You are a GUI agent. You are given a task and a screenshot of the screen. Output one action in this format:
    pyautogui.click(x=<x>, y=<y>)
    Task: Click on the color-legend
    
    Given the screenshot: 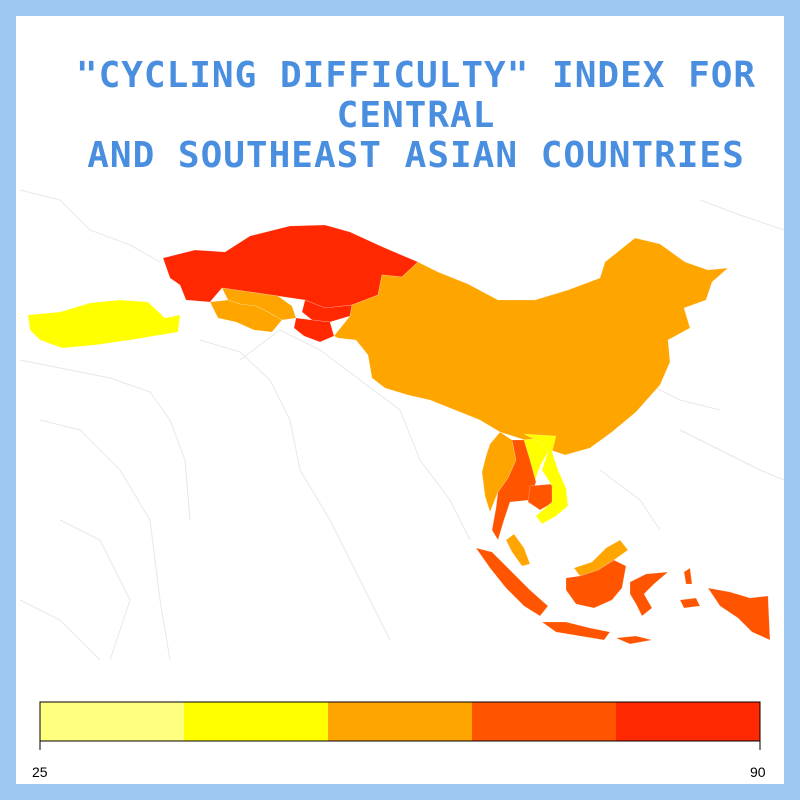 What is the action you would take?
    pyautogui.click(x=400, y=725)
    